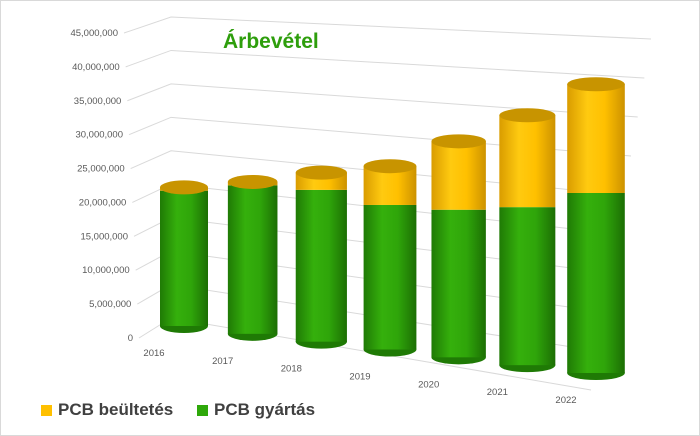 This screenshot has height=436, width=700. Describe the element at coordinates (94, 33) in the screenshot. I see `y-tick-label: 45,000,000` at that location.